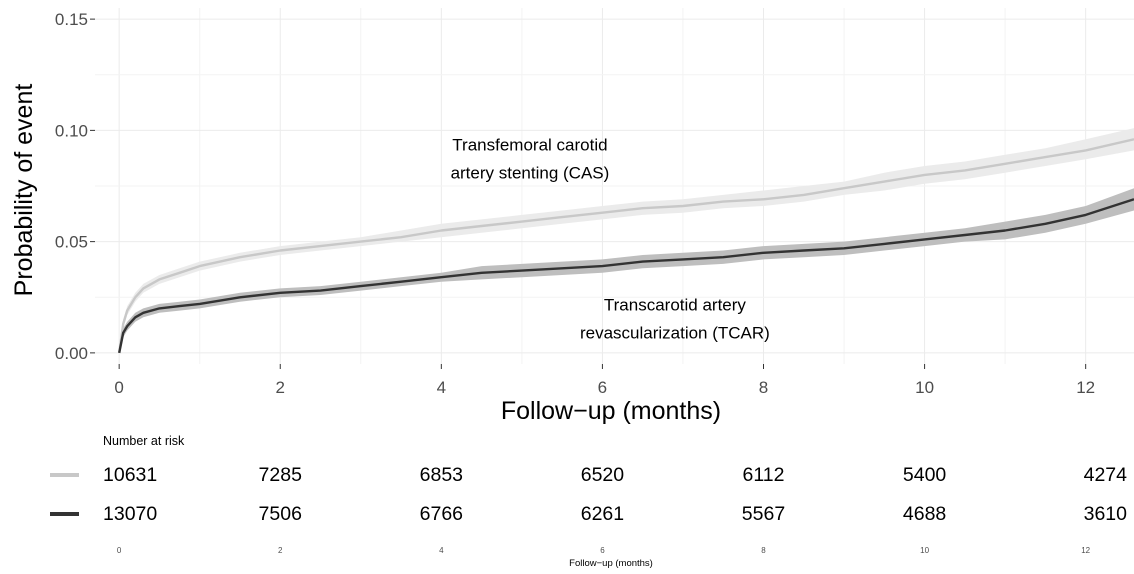 This screenshot has width=1134, height=574. I want to click on annotation-tcar: revascularization (TCAR), so click(675, 333).